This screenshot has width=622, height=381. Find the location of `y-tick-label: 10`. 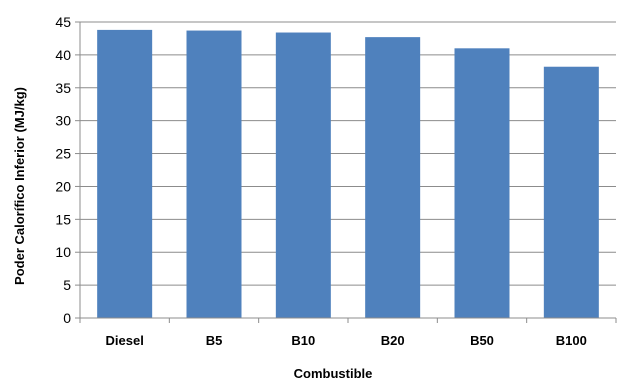

y-tick-label: 10 is located at coordinates (63, 252).